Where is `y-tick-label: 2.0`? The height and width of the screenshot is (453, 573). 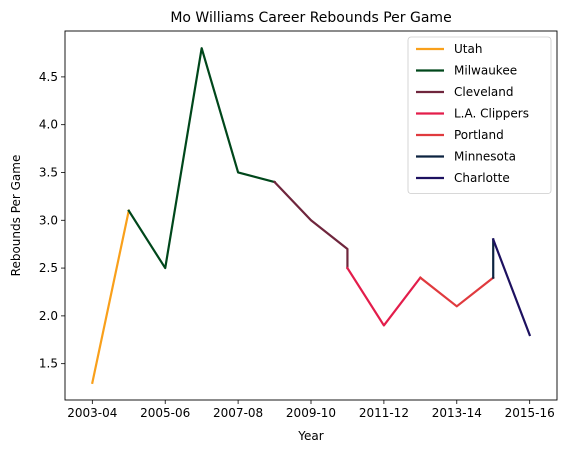 y-tick-label: 2.0 is located at coordinates (48, 316).